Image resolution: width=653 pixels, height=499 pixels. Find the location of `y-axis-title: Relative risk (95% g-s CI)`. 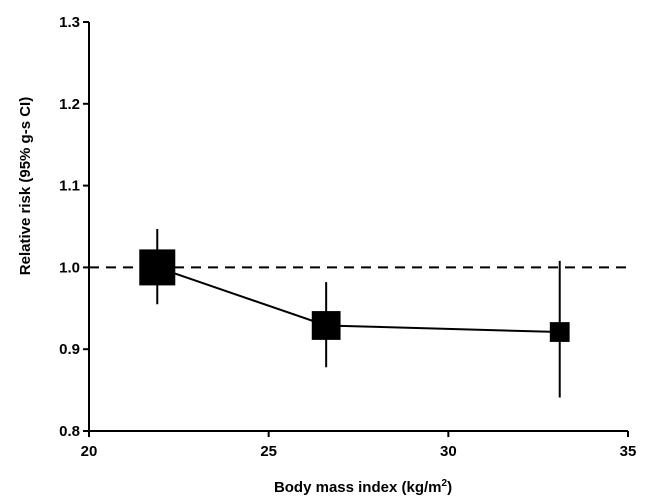

y-axis-title: Relative risk (95% g-s CI) is located at coordinates (25, 186).